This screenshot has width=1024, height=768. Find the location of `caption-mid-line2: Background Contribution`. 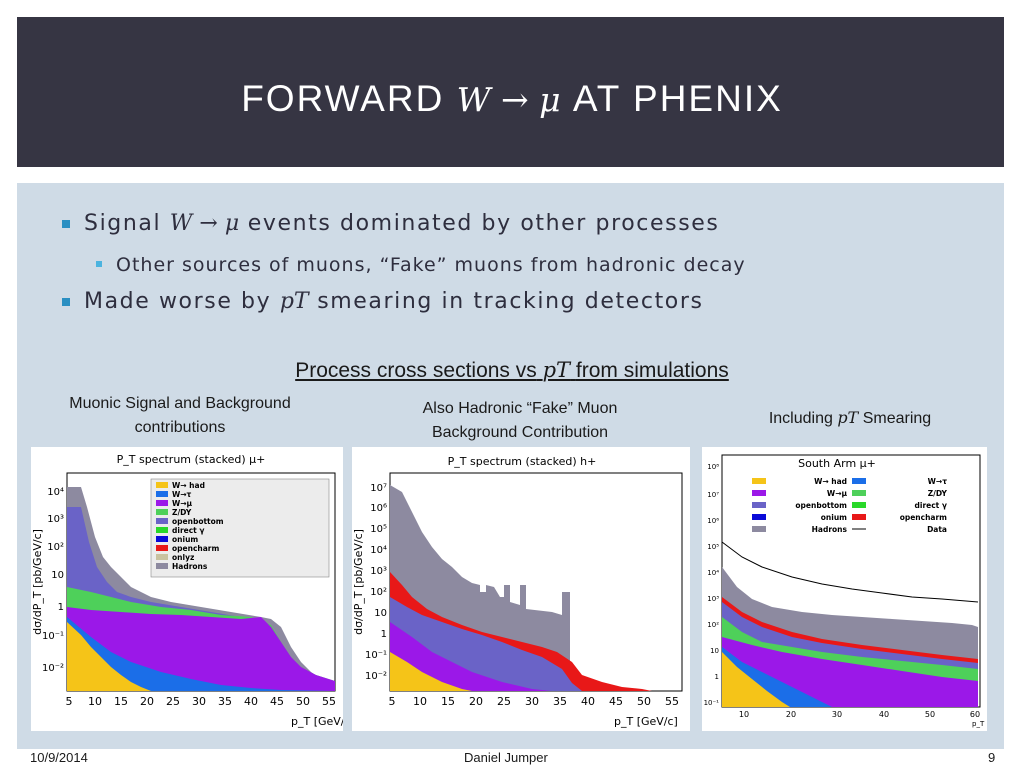

caption-mid-line2: Background Contribution is located at coordinates (520, 432).